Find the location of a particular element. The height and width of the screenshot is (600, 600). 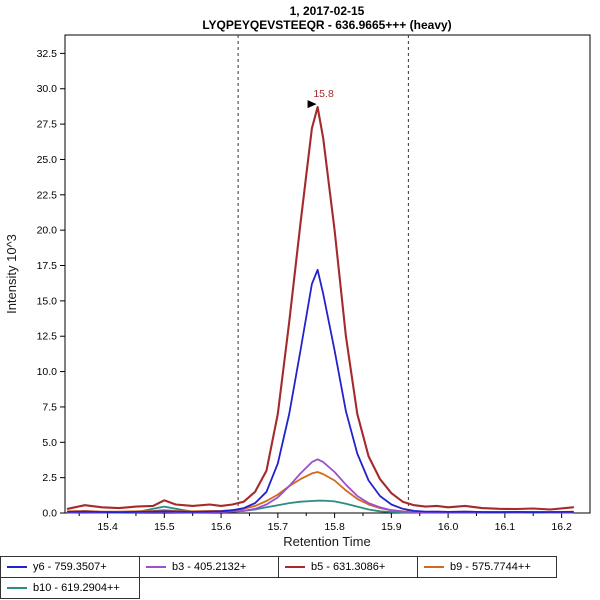

legend-item-label: b3 - 405.2132+ is located at coordinates (209, 567).